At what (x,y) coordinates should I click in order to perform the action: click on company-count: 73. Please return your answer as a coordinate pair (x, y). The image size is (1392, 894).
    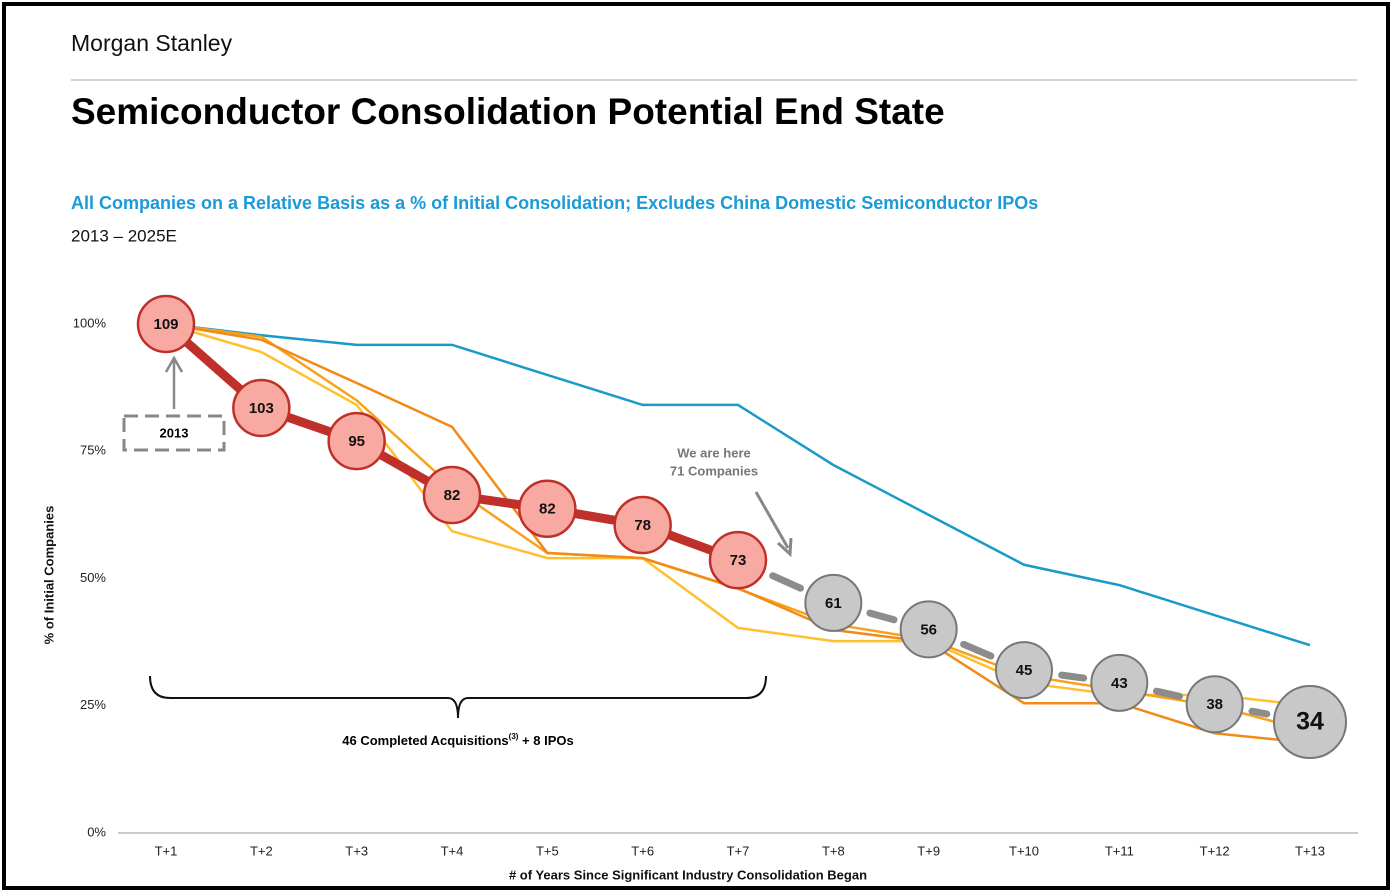
    Looking at the image, I should click on (738, 560).